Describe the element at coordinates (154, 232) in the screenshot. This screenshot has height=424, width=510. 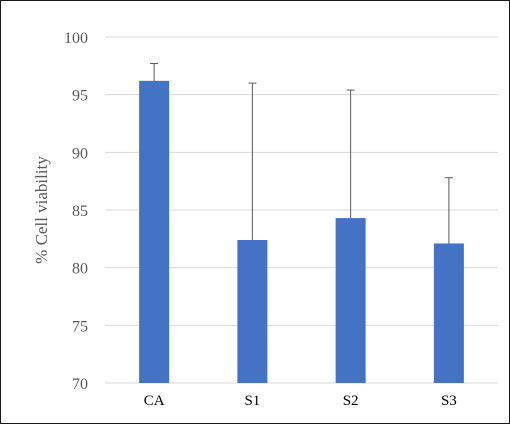
I see `bar-ca` at that location.